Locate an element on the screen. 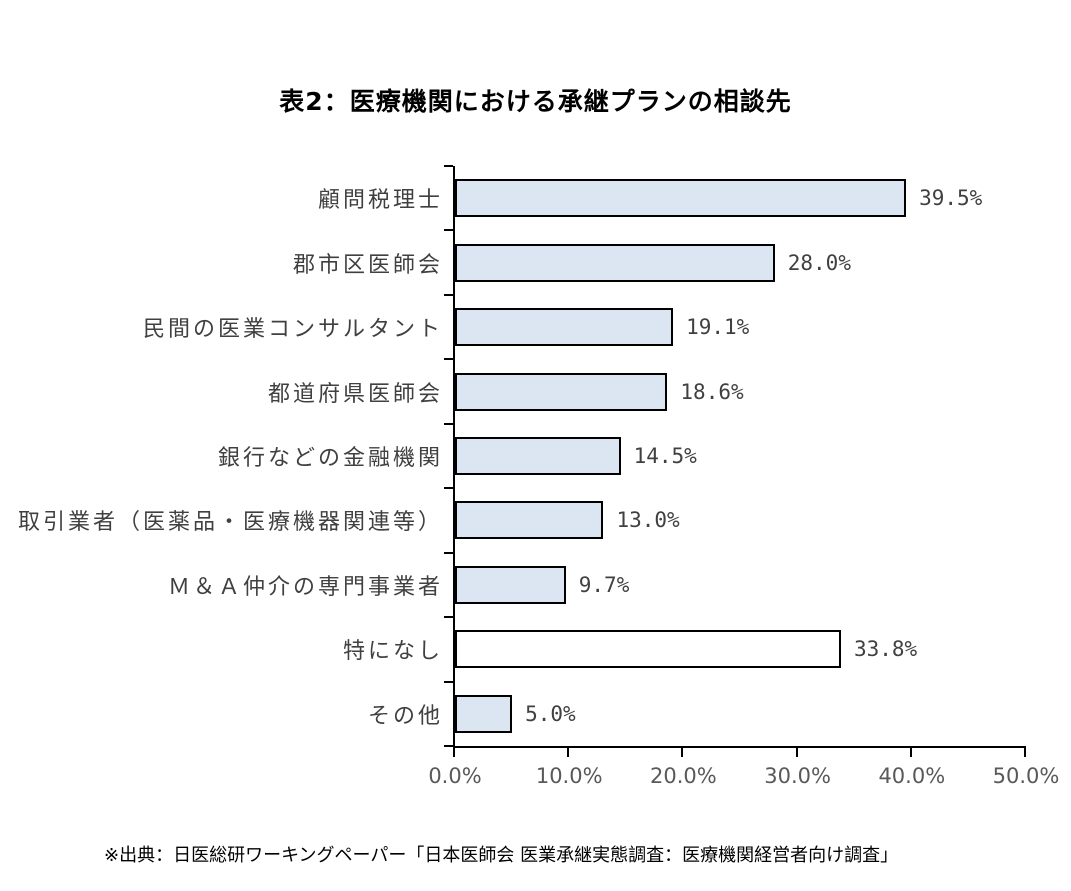 Image resolution: width=1071 pixels, height=891 pixels. category-label: 顧問税理士 is located at coordinates (380, 201).